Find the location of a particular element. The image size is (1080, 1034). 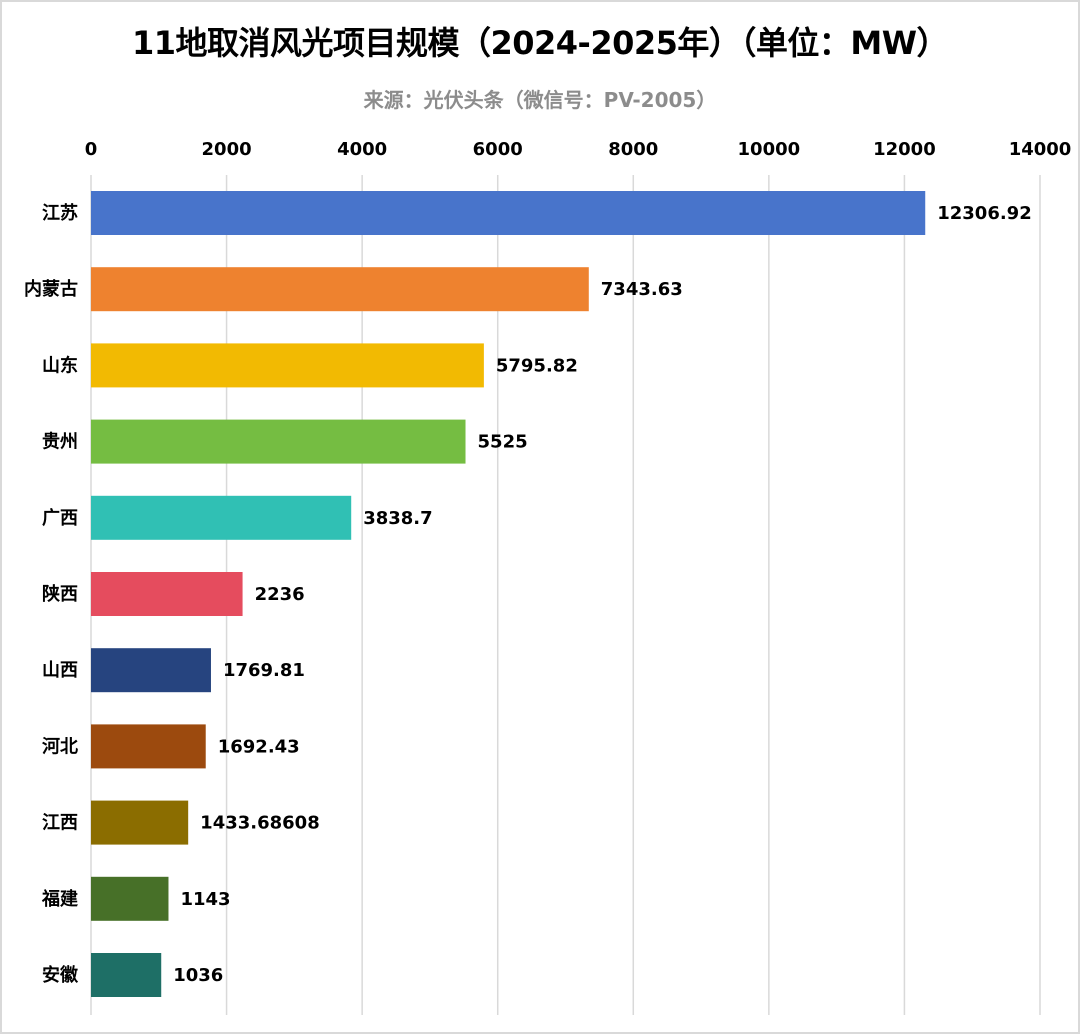

category-label: 内蒙古 is located at coordinates (51, 289).